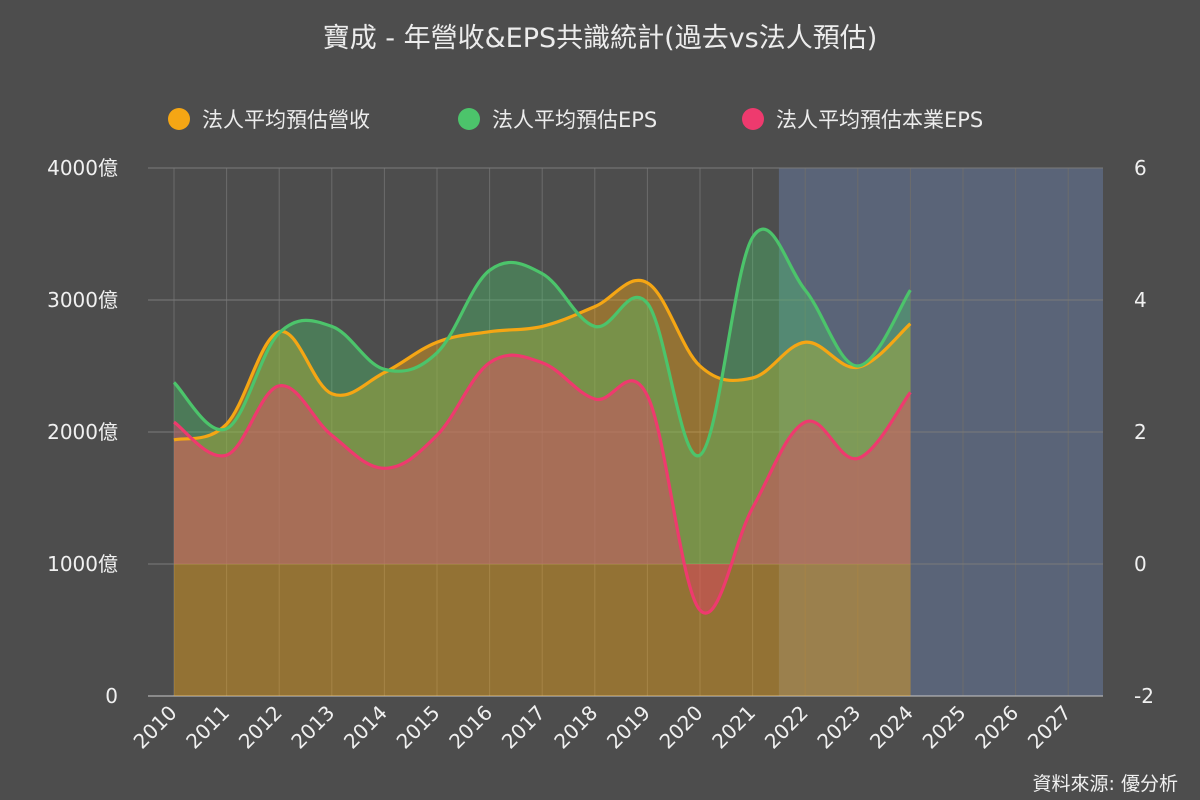 Image resolution: width=1200 pixels, height=800 pixels. I want to click on y-right-tick-label: 6, so click(1140, 168).